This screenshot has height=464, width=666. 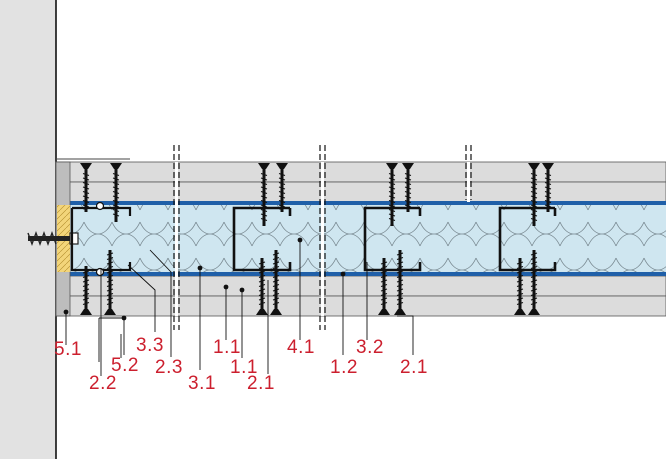 I want to click on membrane-bottom, so click(x=361, y=274).